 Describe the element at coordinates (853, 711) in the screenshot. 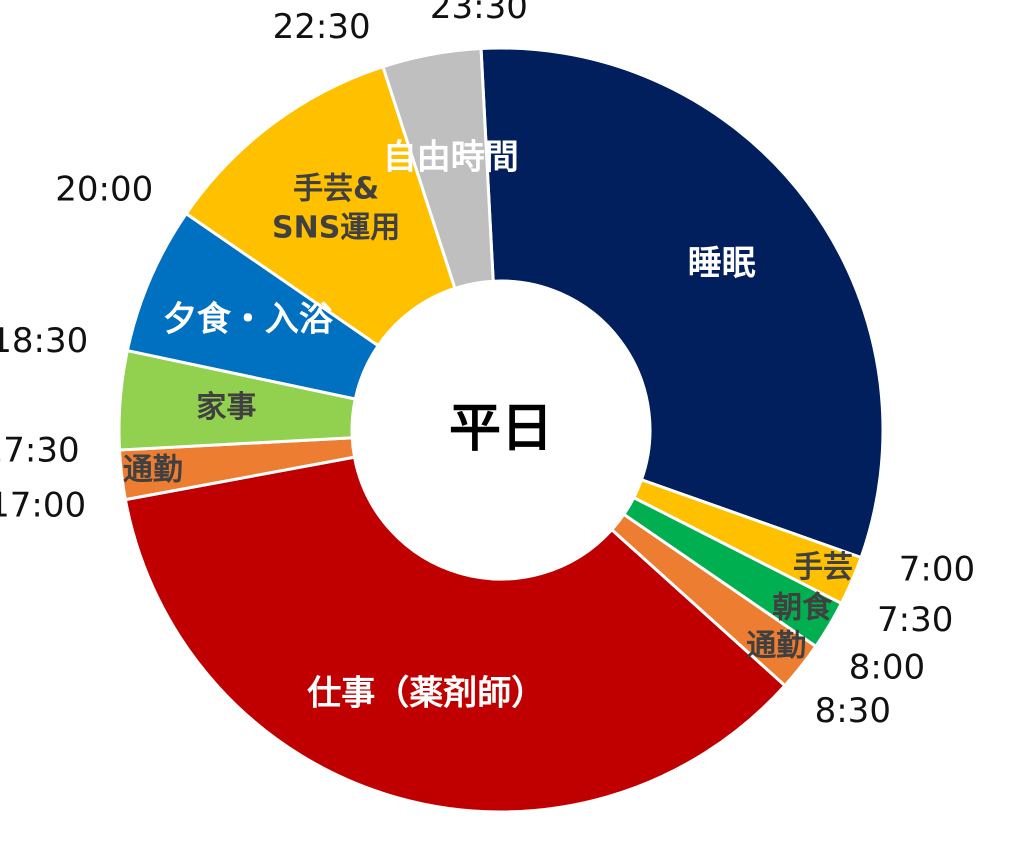

I see `time-tick-4: 8:30` at that location.